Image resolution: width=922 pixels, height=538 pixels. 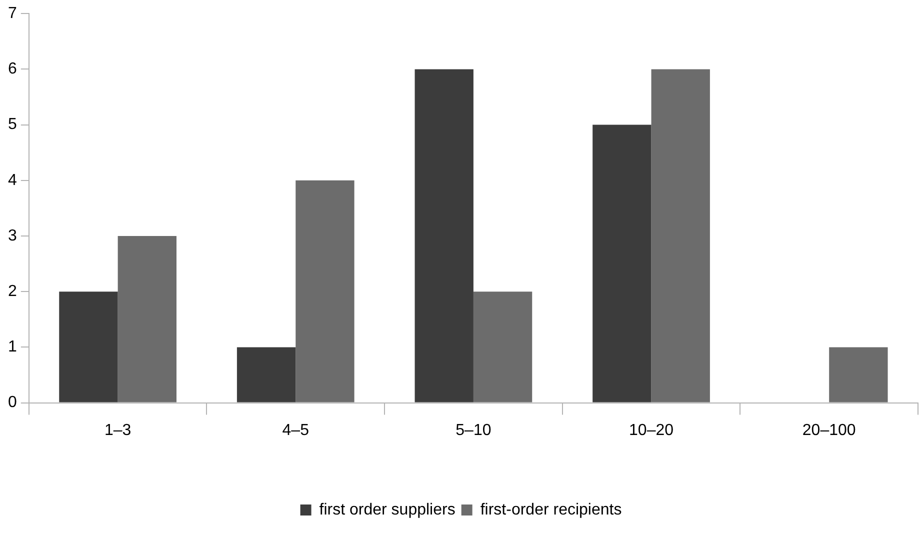 What do you see at coordinates (12, 347) in the screenshot?
I see `y-tick-label: 1` at bounding box center [12, 347].